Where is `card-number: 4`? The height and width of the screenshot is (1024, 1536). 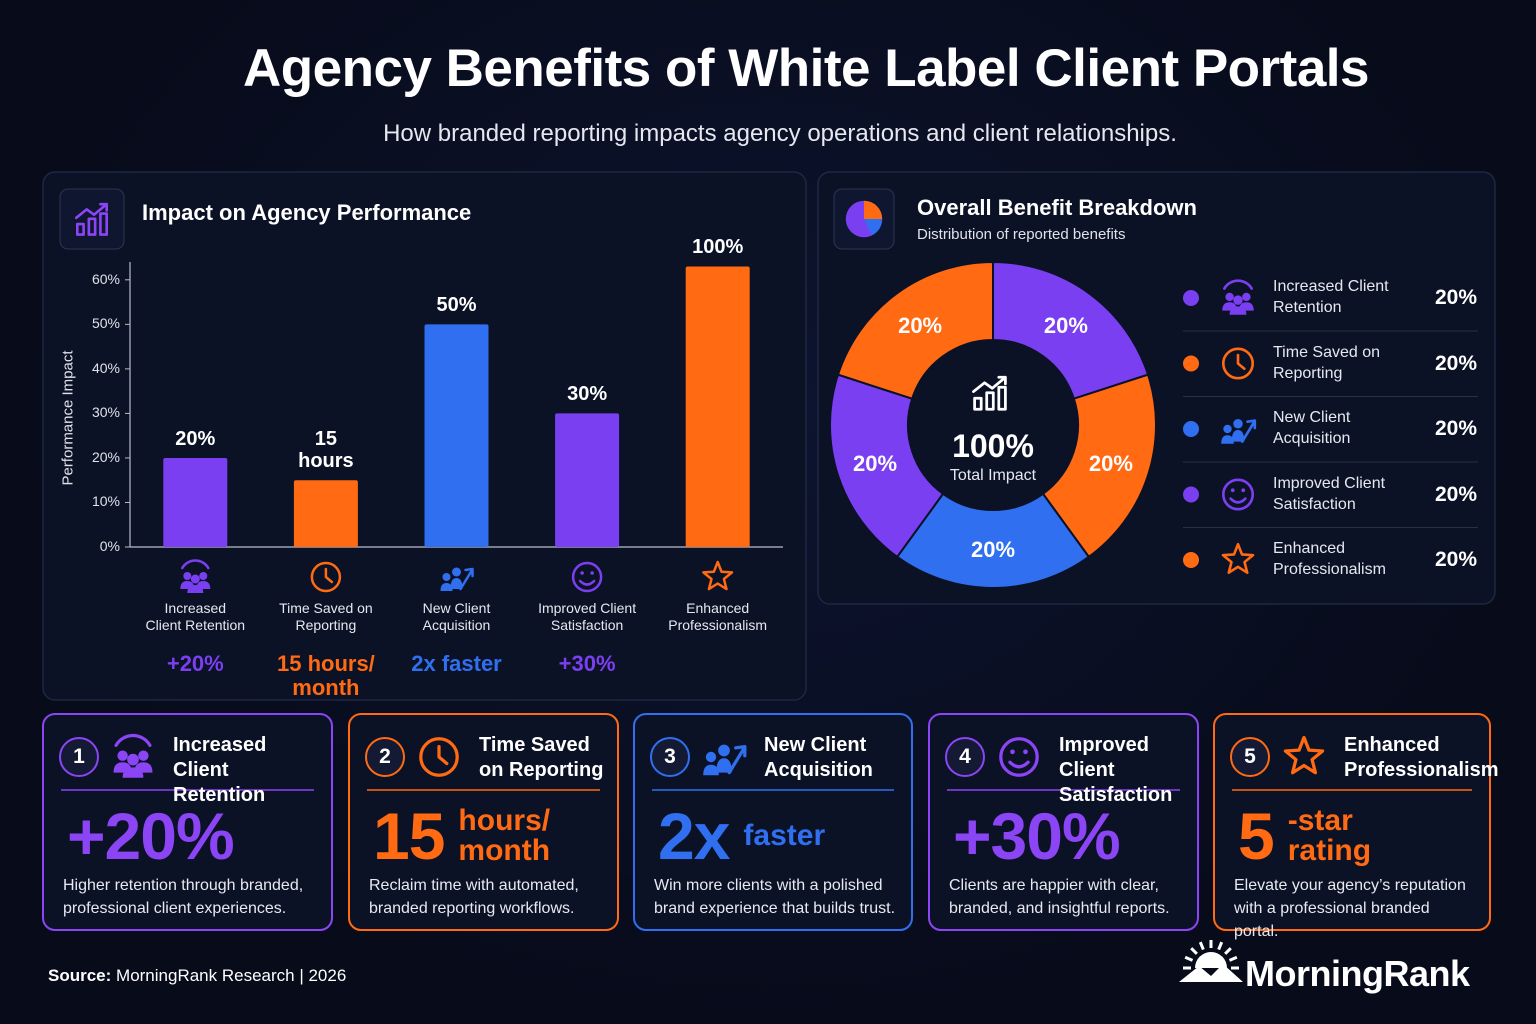
card-number: 4 is located at coordinates (965, 756).